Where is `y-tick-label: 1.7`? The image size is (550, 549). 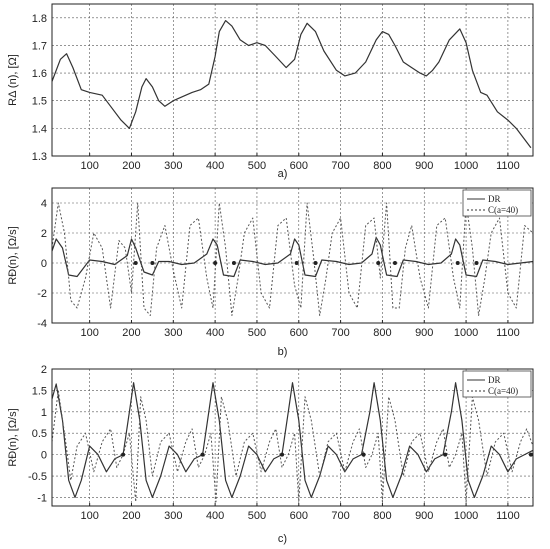 y-tick-label: 1.7 is located at coordinates (39, 46).